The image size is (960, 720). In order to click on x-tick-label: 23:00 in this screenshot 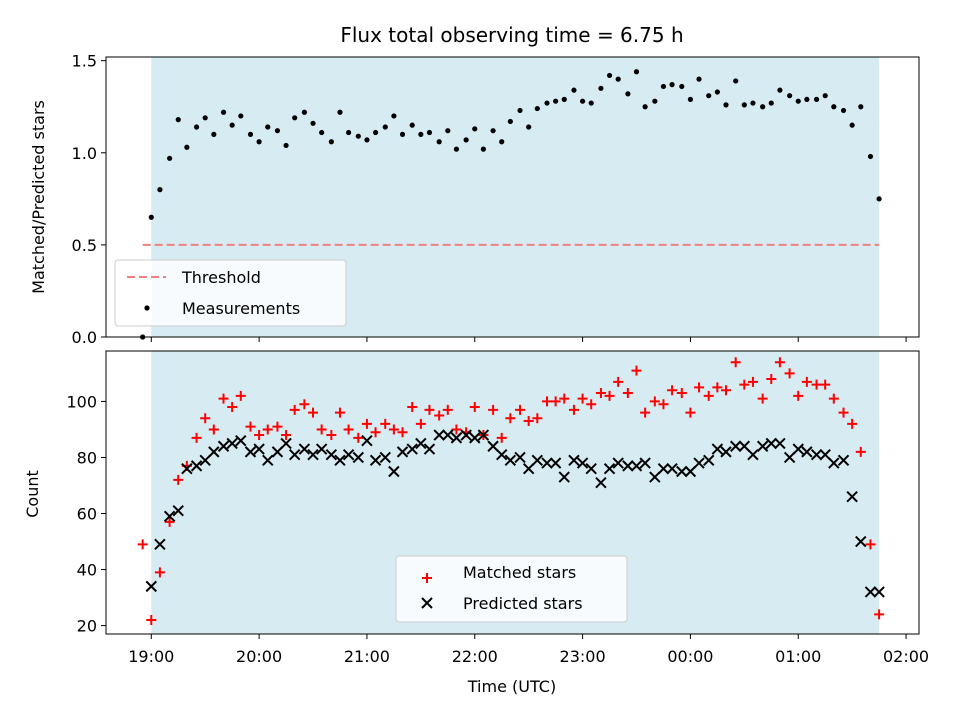, I will do `click(583, 656)`.